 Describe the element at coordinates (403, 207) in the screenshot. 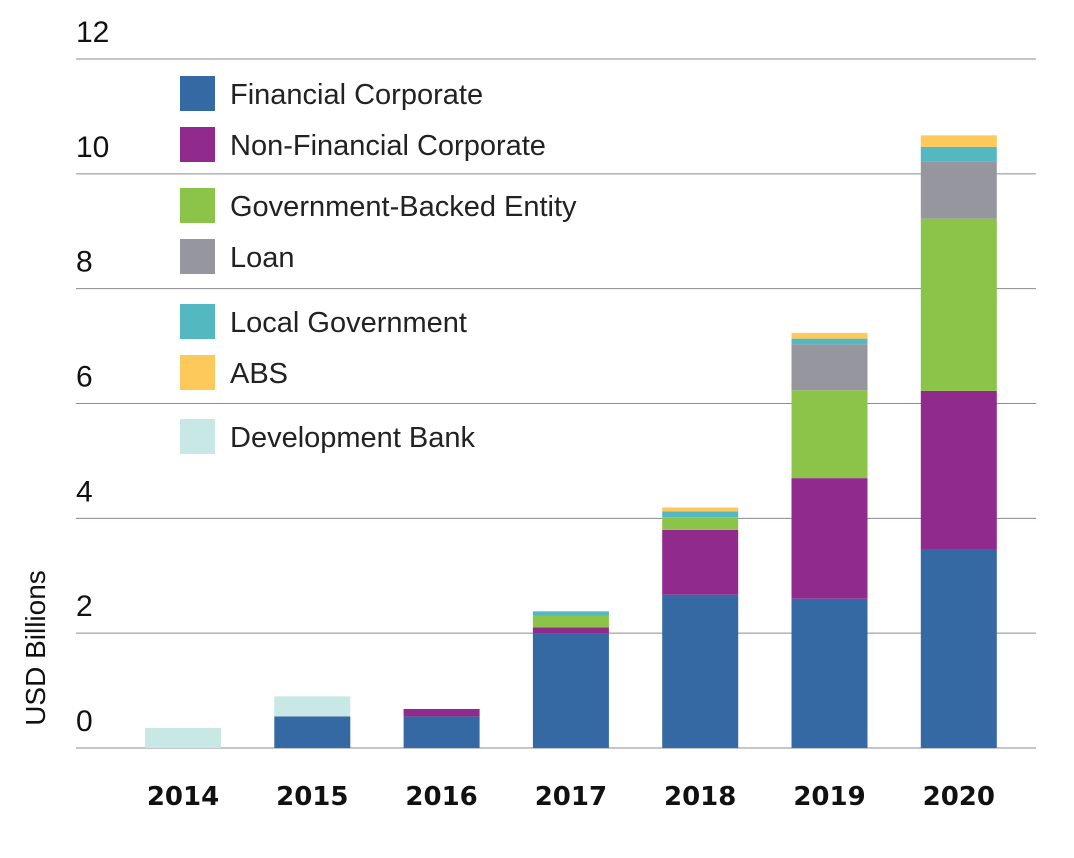

I see `legend-label: Government-Backed Entity` at that location.